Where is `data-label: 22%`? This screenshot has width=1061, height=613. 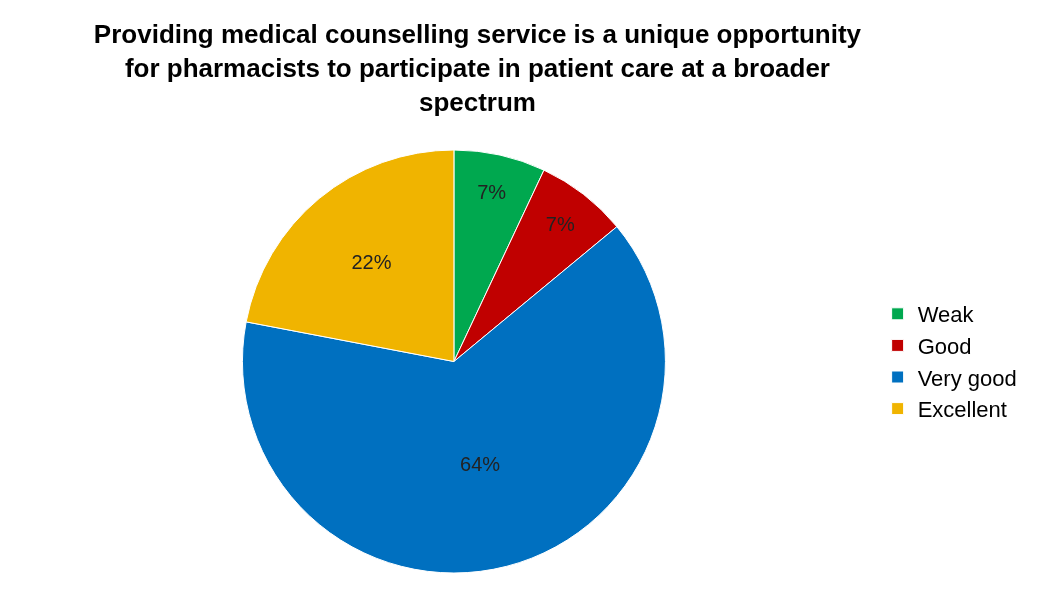 data-label: 22% is located at coordinates (371, 261).